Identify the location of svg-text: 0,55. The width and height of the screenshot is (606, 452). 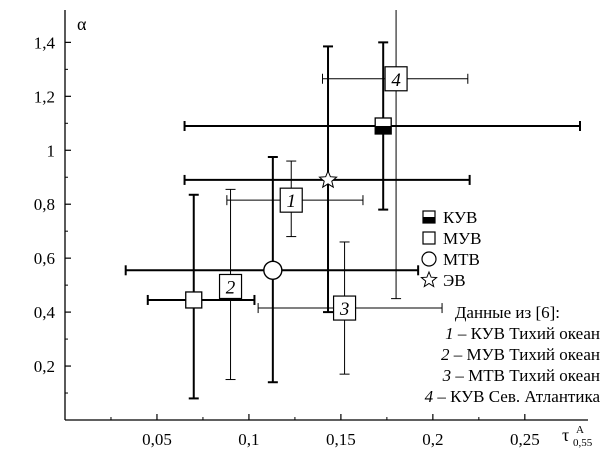
(583, 443).